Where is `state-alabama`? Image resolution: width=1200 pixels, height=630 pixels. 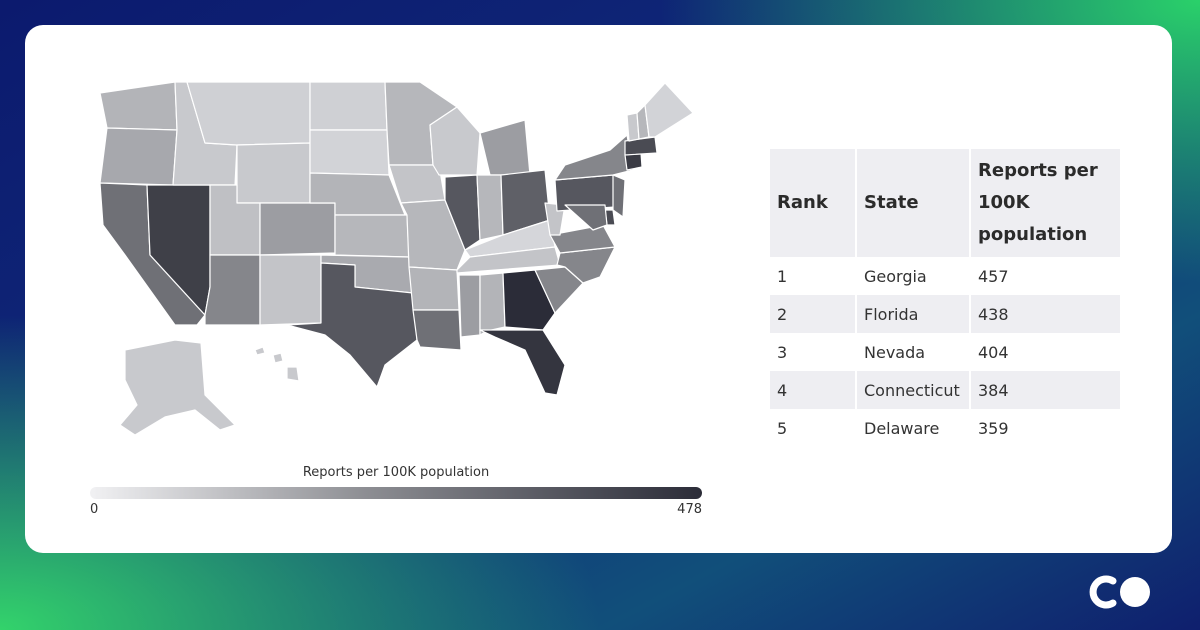
state-alabama is located at coordinates (492, 304).